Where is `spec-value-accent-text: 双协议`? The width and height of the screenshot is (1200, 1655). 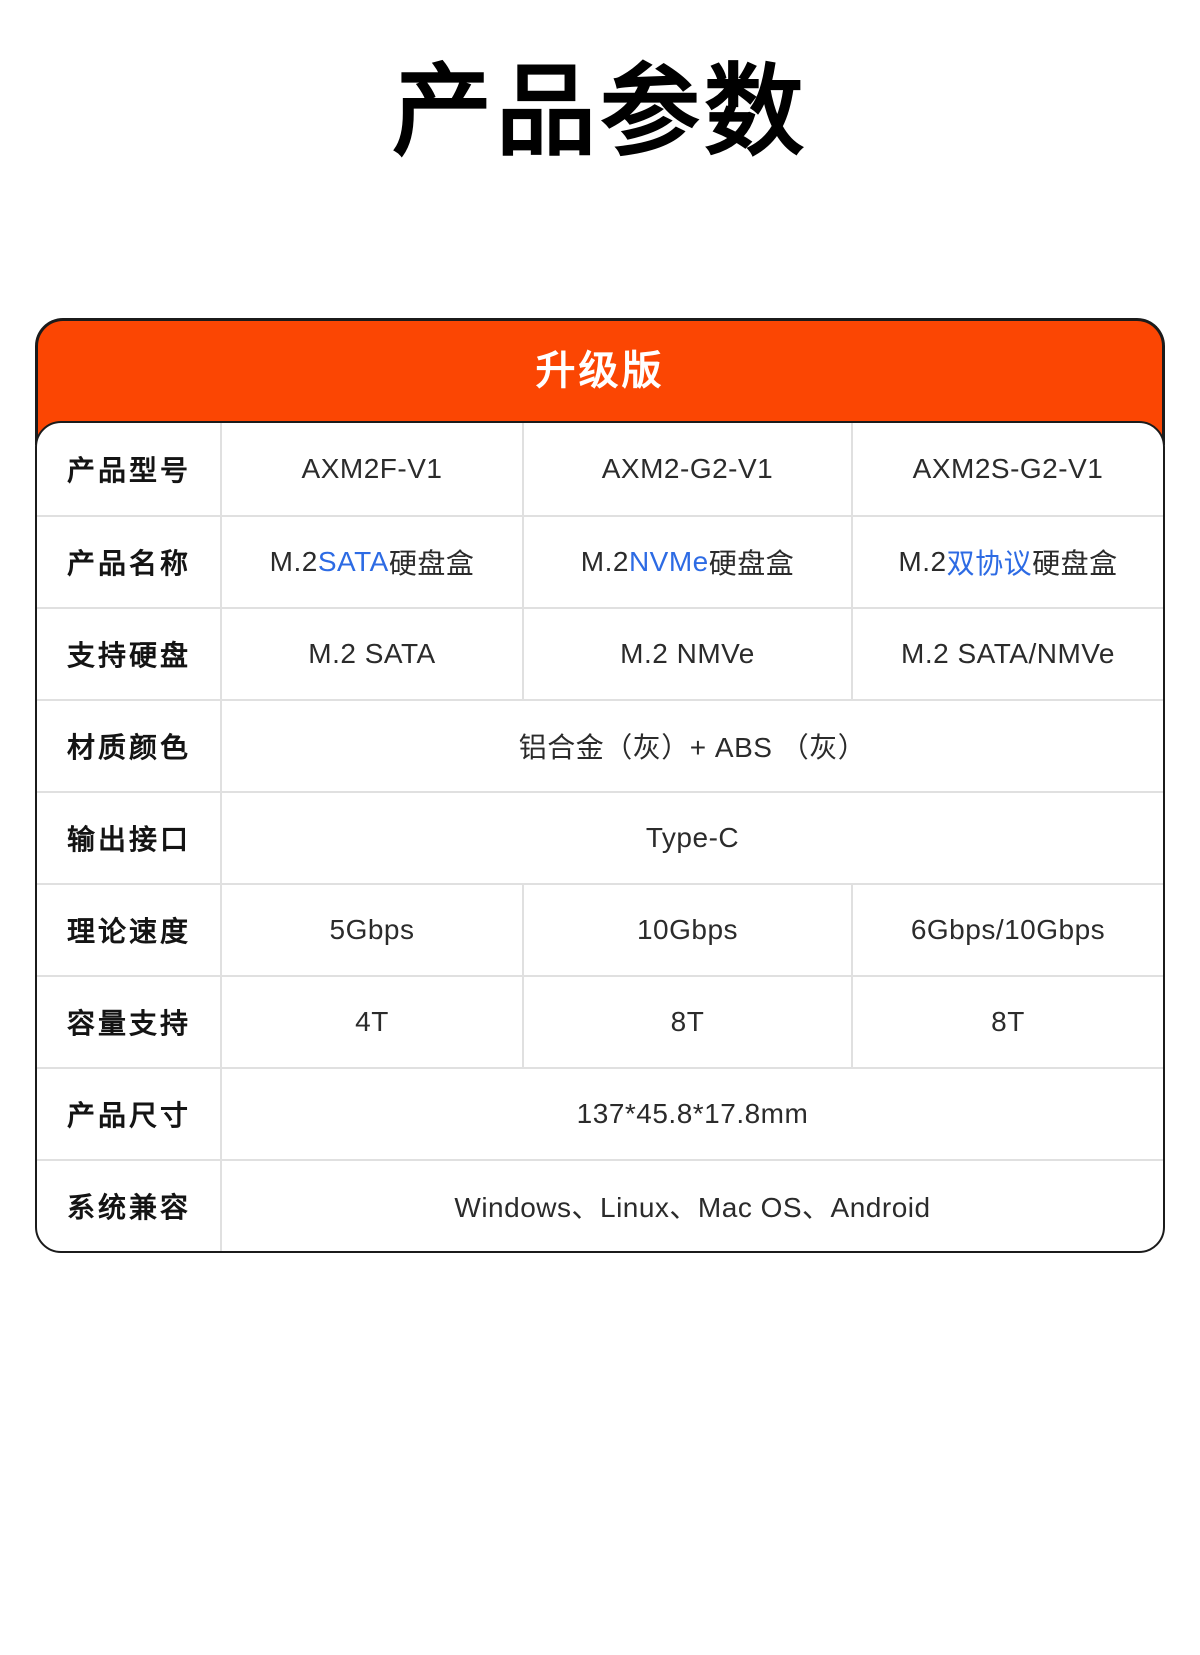
spec-value-accent-text: 双协议 is located at coordinates (989, 563).